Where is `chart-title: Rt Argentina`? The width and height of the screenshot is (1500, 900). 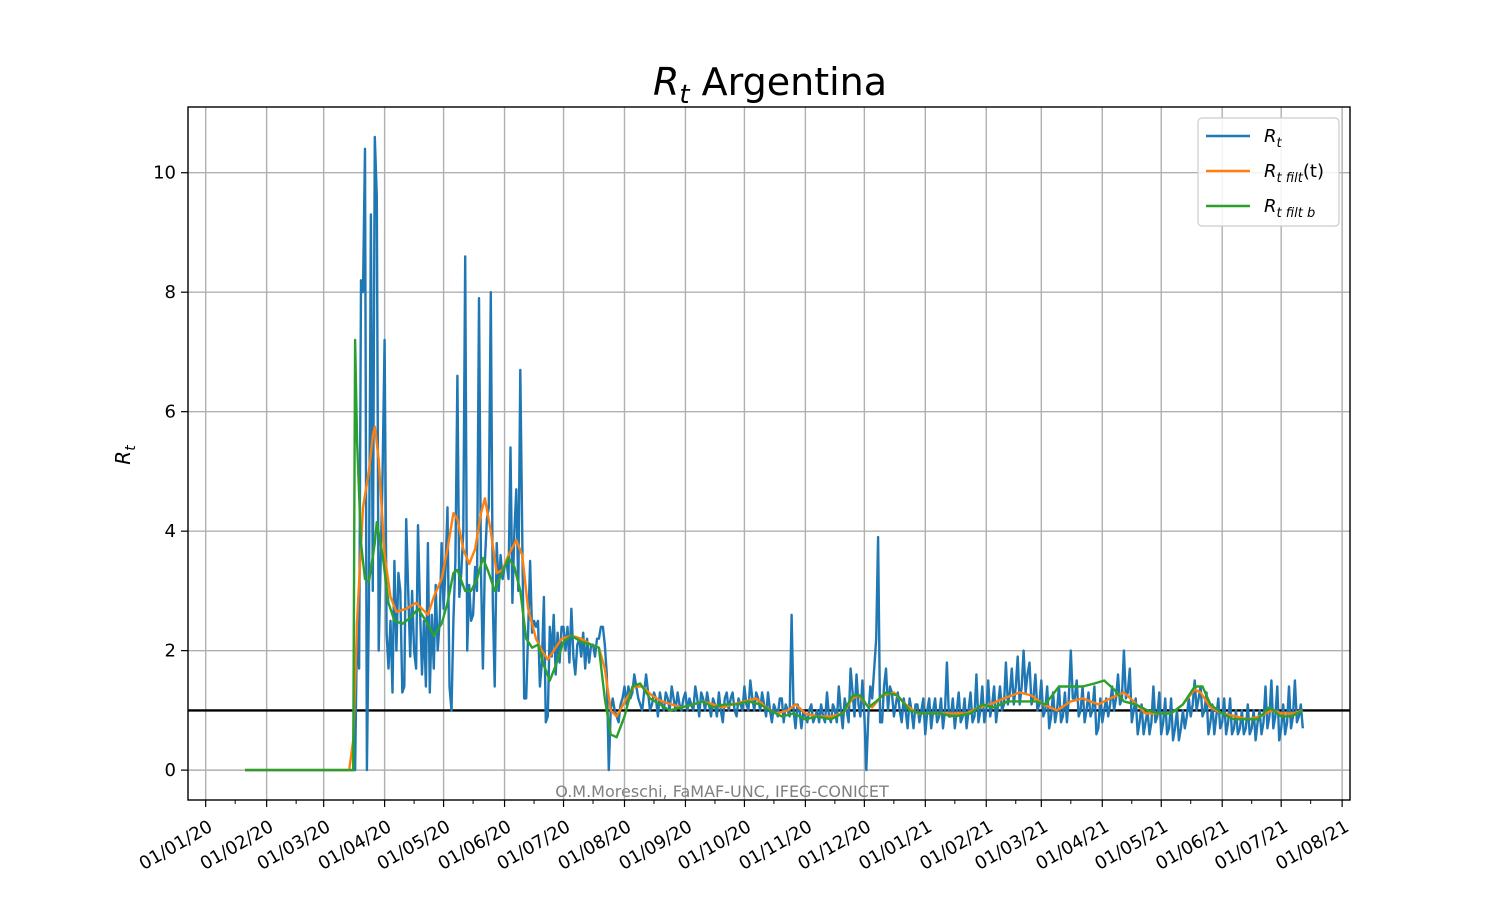
chart-title: Rt Argentina is located at coordinates (770, 85).